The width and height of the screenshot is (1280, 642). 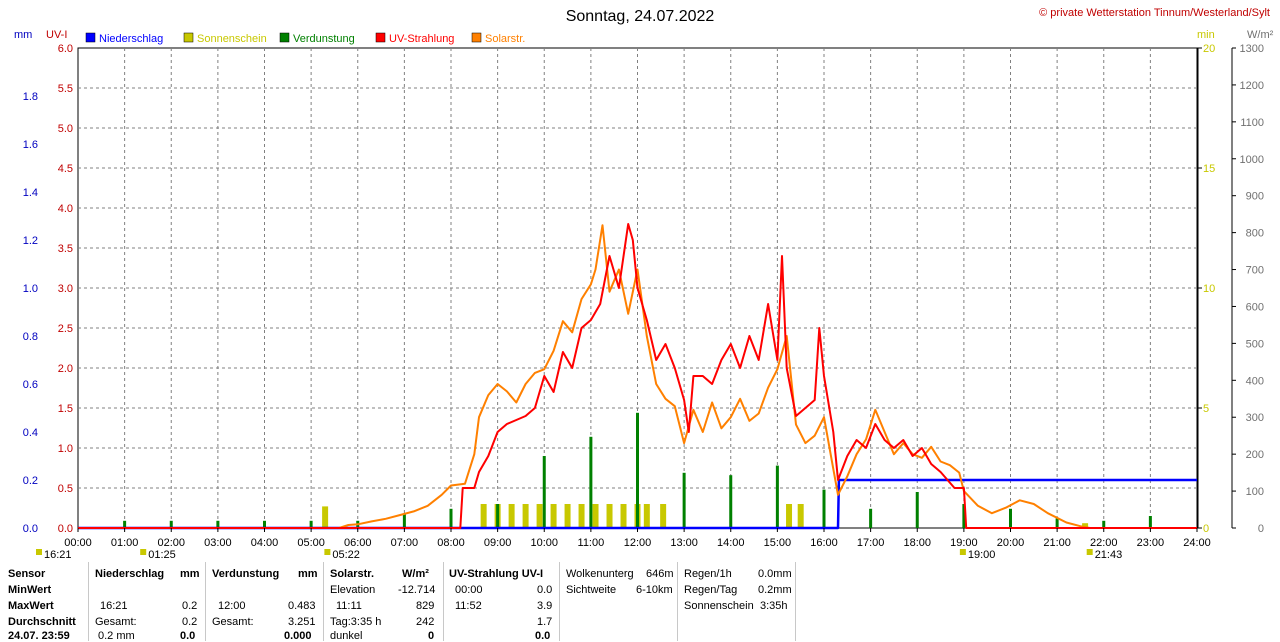 I want to click on x-tick-label: 23:00, so click(x=1151, y=543).